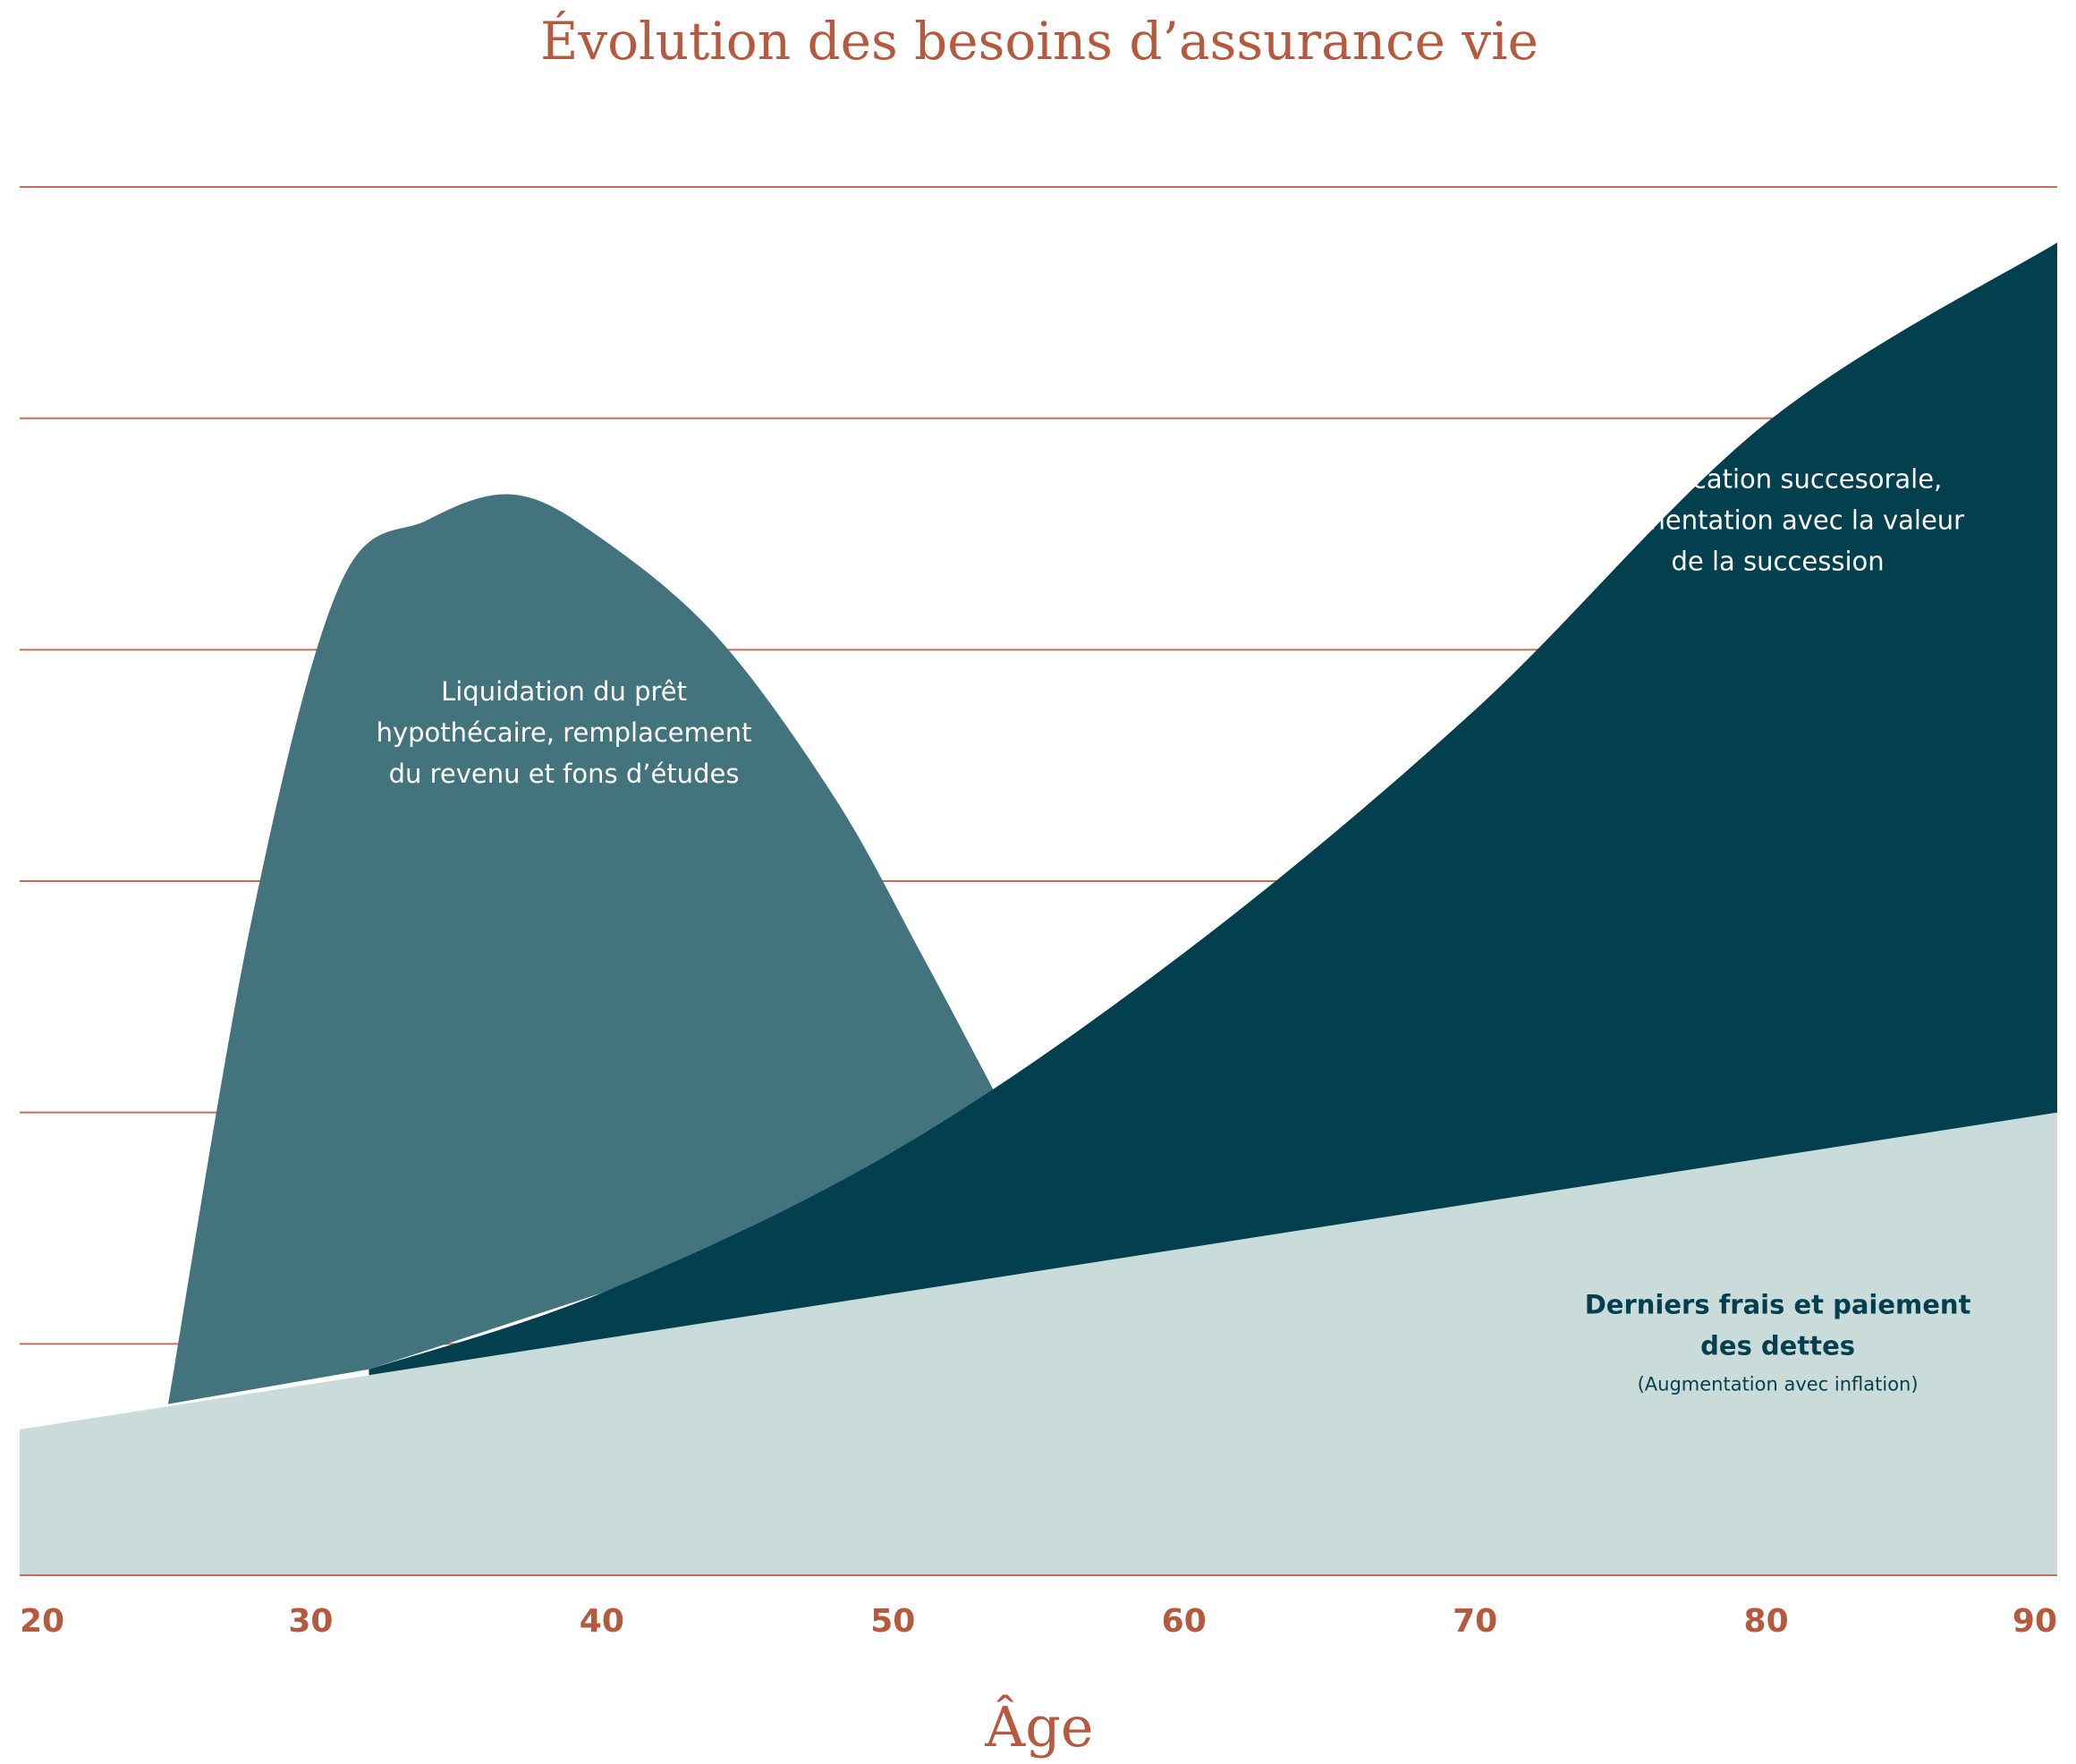 This screenshot has height=1764, width=2076. Describe the element at coordinates (2035, 1621) in the screenshot. I see `x-tick-label: 90` at that location.